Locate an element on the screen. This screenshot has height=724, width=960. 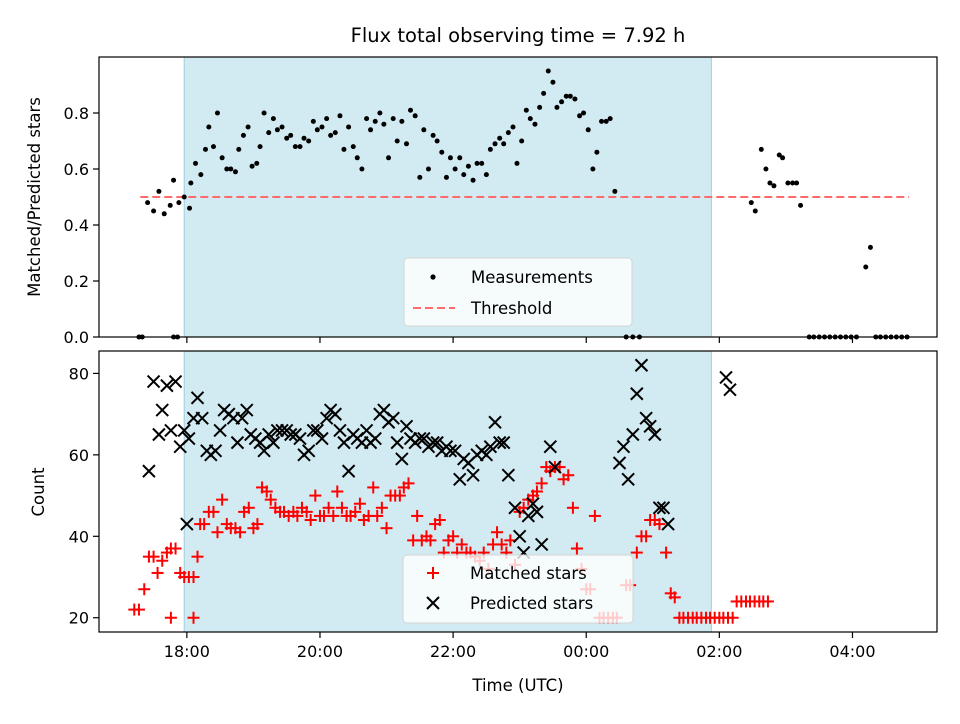
bottom-y-ticks: 20 40 60 80 is located at coordinates (84, 496).